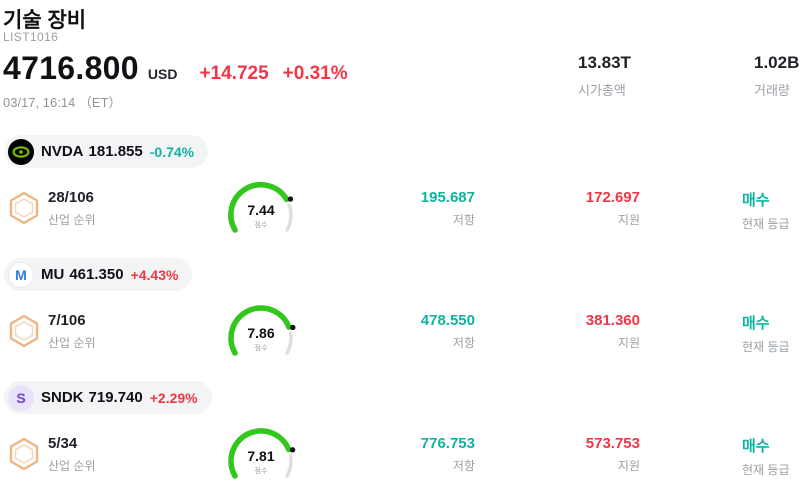 The height and width of the screenshot is (488, 800). What do you see at coordinates (72, 454) in the screenshot?
I see `industry-rank: 5/34 산업 순위` at bounding box center [72, 454].